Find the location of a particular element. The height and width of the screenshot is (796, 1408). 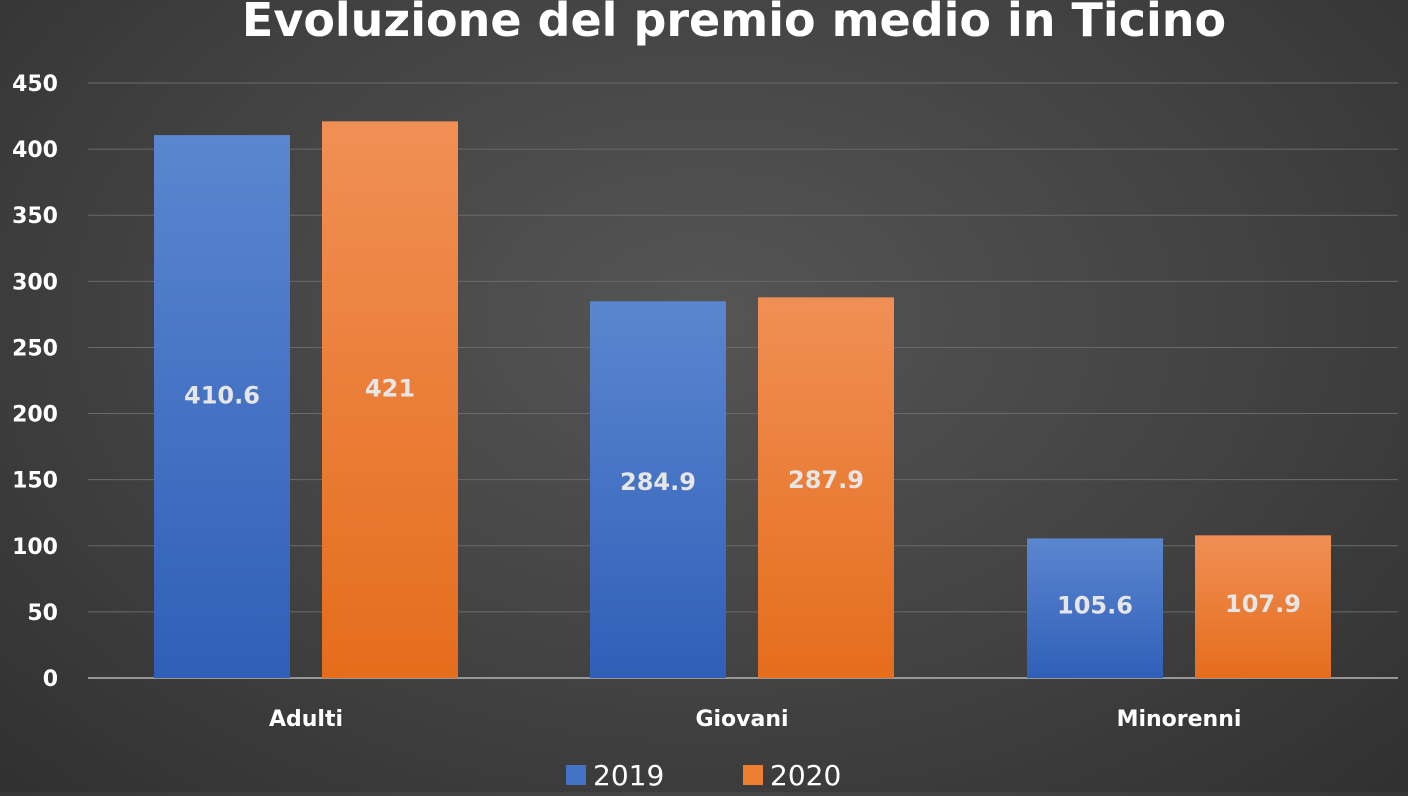

y-tick-label: 450 is located at coordinates (35, 84).